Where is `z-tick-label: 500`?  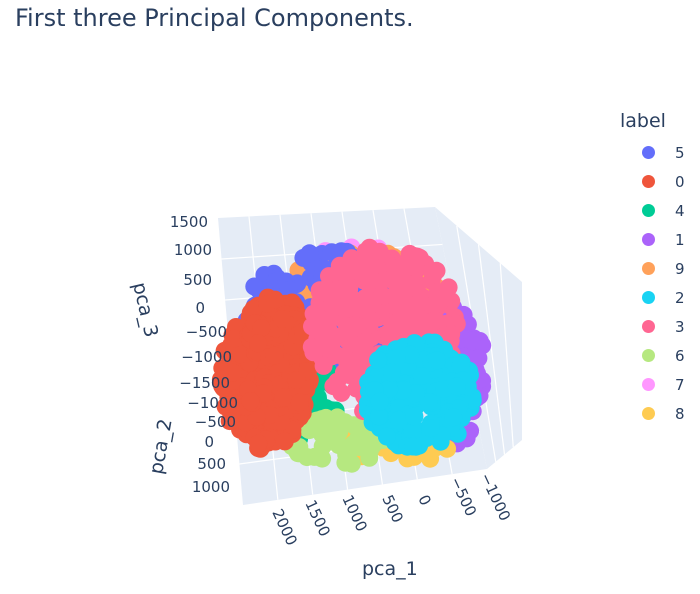
z-tick-label: 500 is located at coordinates (197, 280).